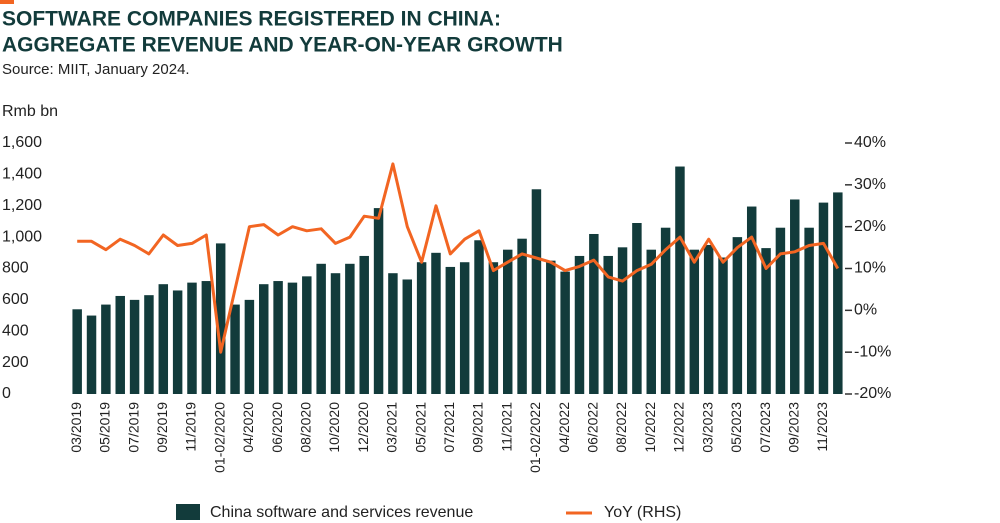 The height and width of the screenshot is (523, 1000). Describe the element at coordinates (133, 427) in the screenshot. I see `x-tick-label: 07/2019` at that location.